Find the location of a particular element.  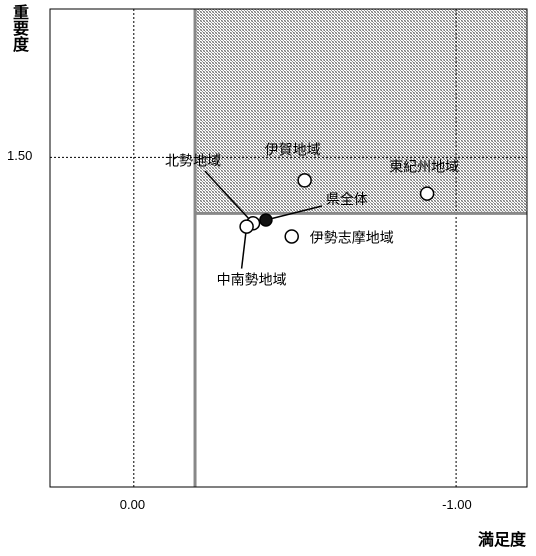

data-points is located at coordinates (337, 208).